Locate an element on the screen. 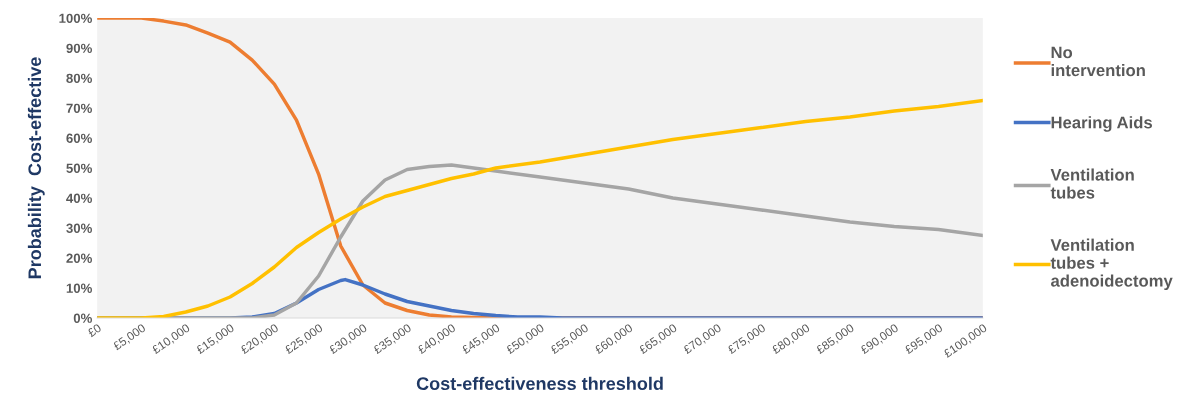 This screenshot has height=402, width=1200. x-axis-title: Cost-effectiveness threshold is located at coordinates (539, 383).